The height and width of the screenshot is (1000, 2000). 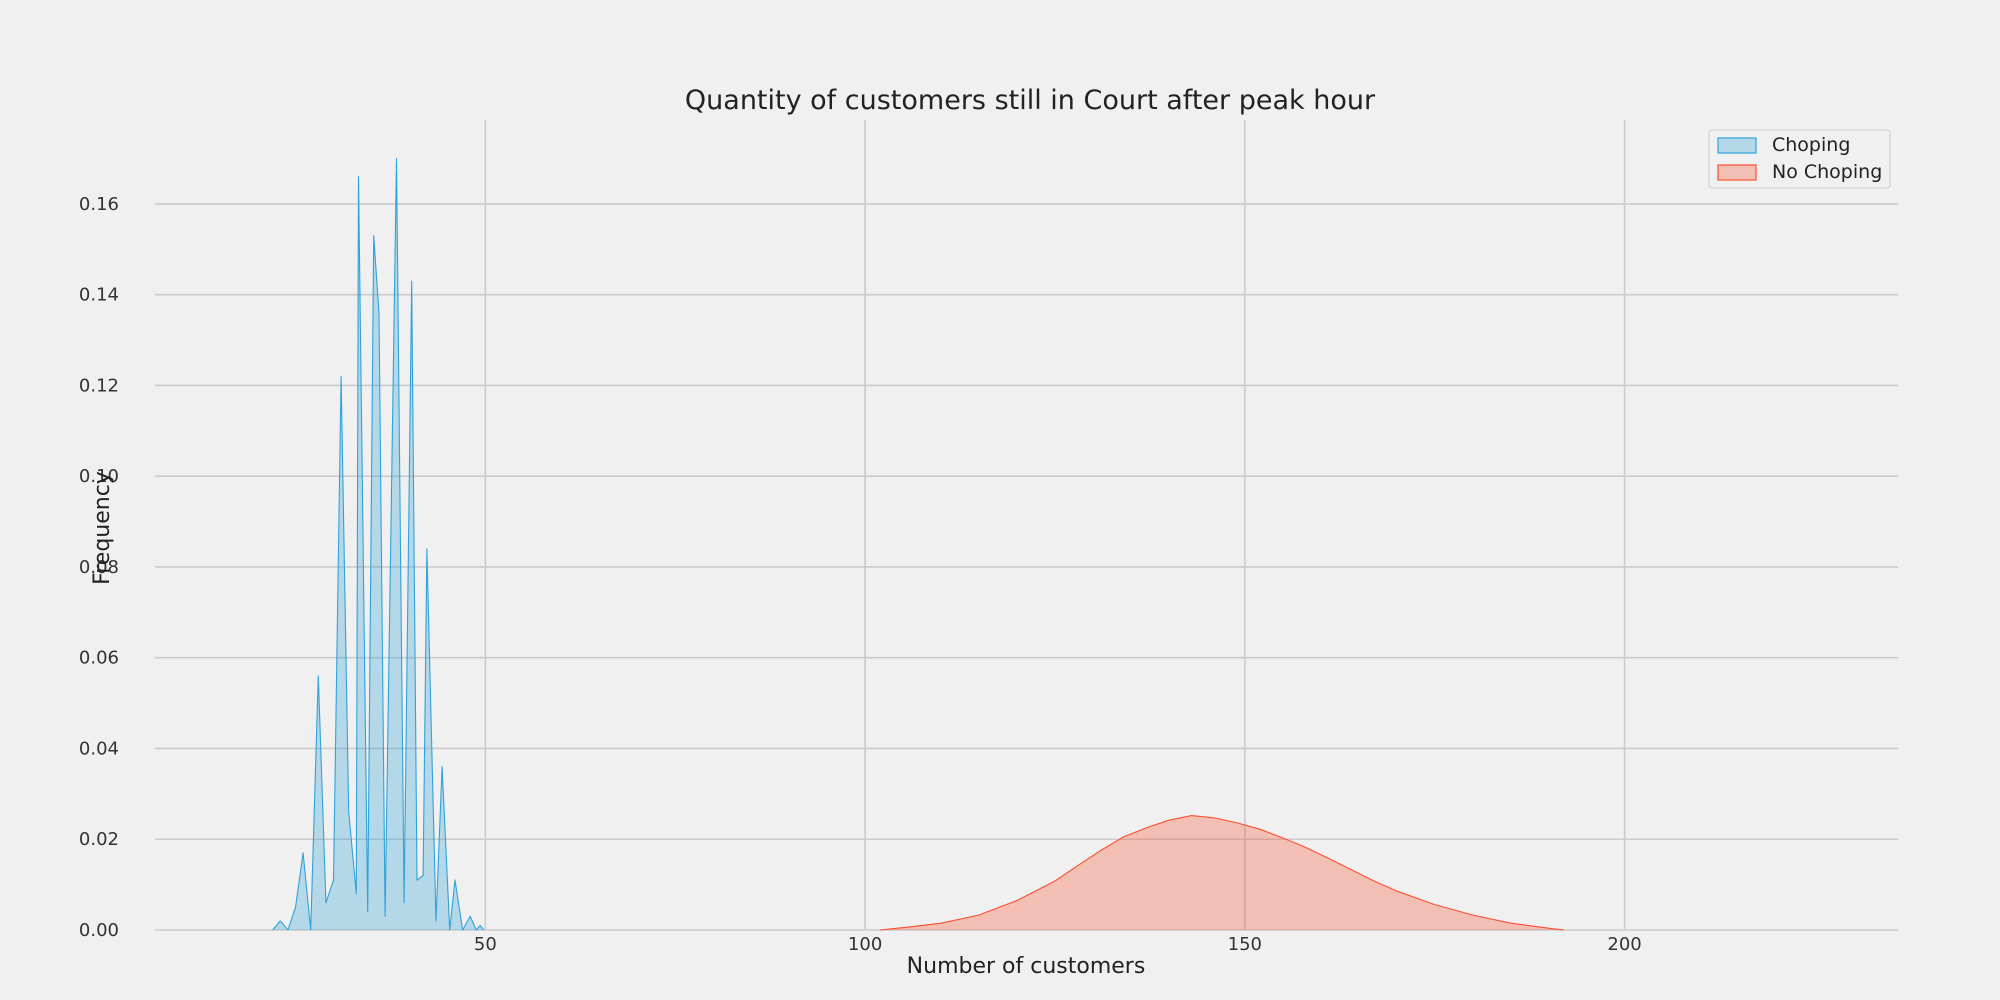 I want to click on y-tick-label: 0.02, so click(x=99, y=839).